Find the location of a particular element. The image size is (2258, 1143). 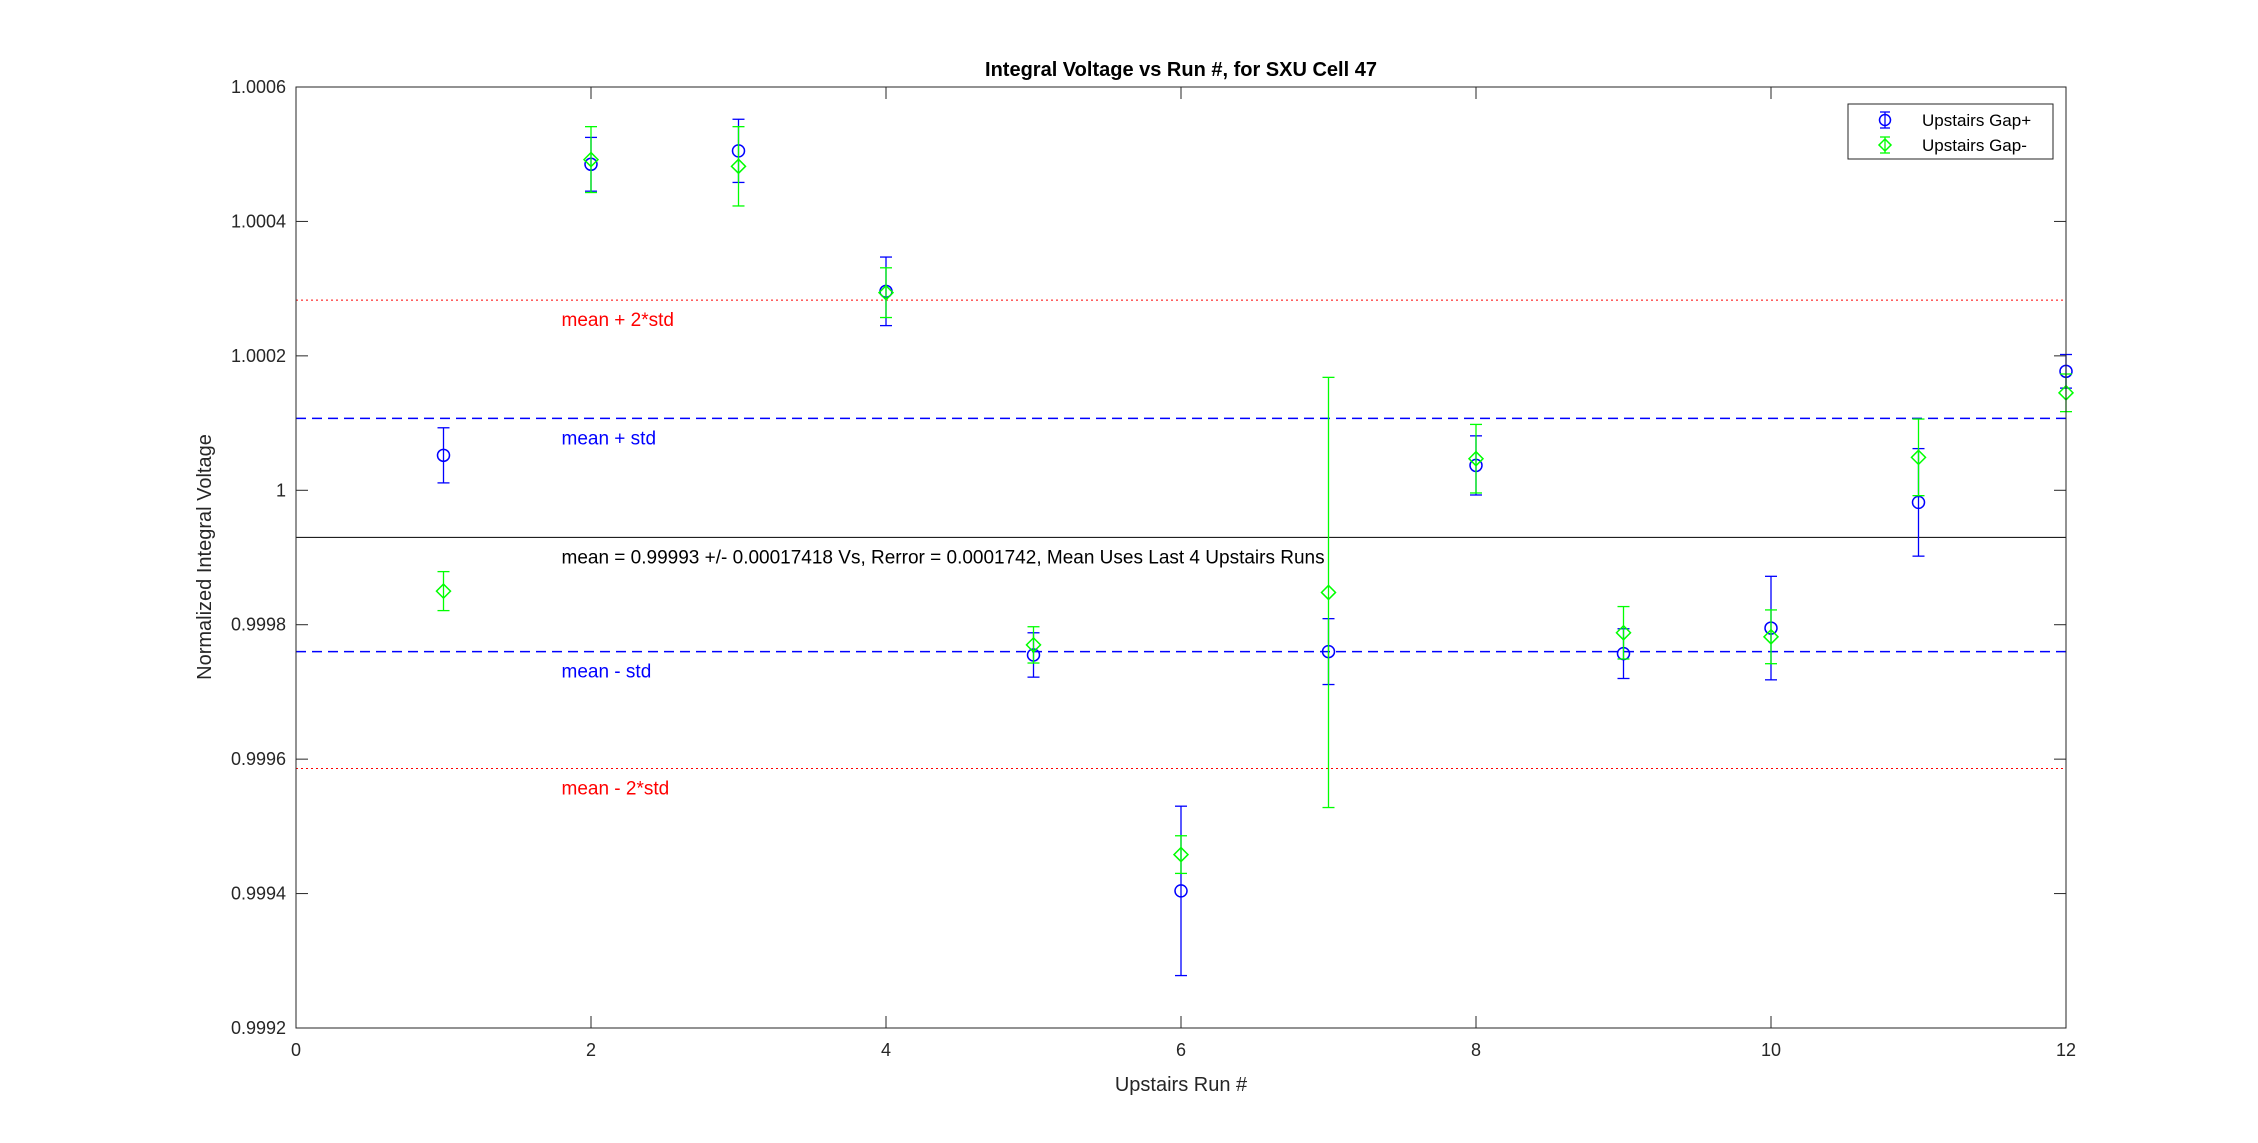

legend-label: Upstairs Gap- is located at coordinates (1974, 145).